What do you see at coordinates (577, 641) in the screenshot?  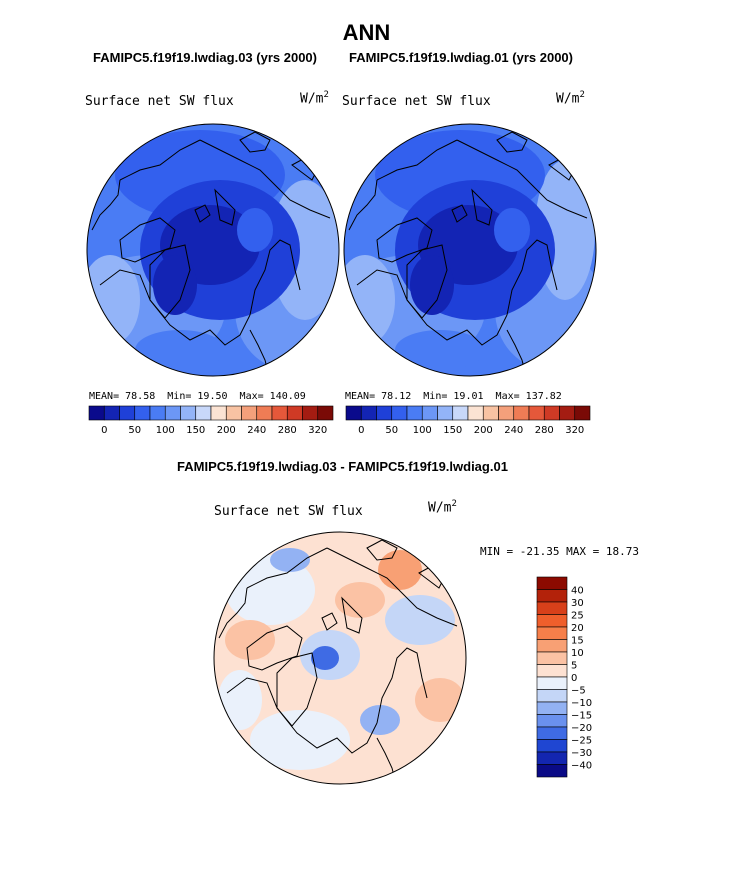 I see `colorbar-diff-tick-label: 15` at bounding box center [577, 641].